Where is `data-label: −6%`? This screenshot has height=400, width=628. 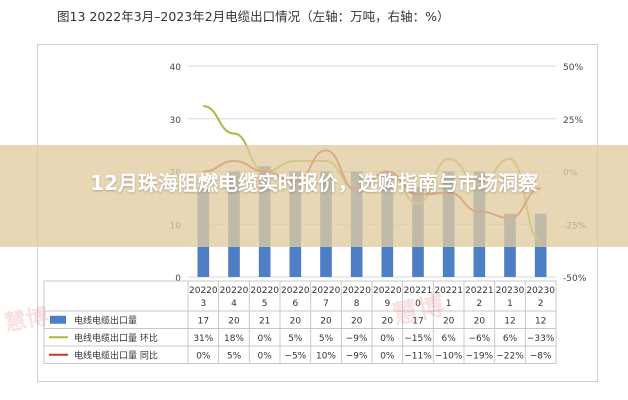 data-label: −6% is located at coordinates (479, 339).